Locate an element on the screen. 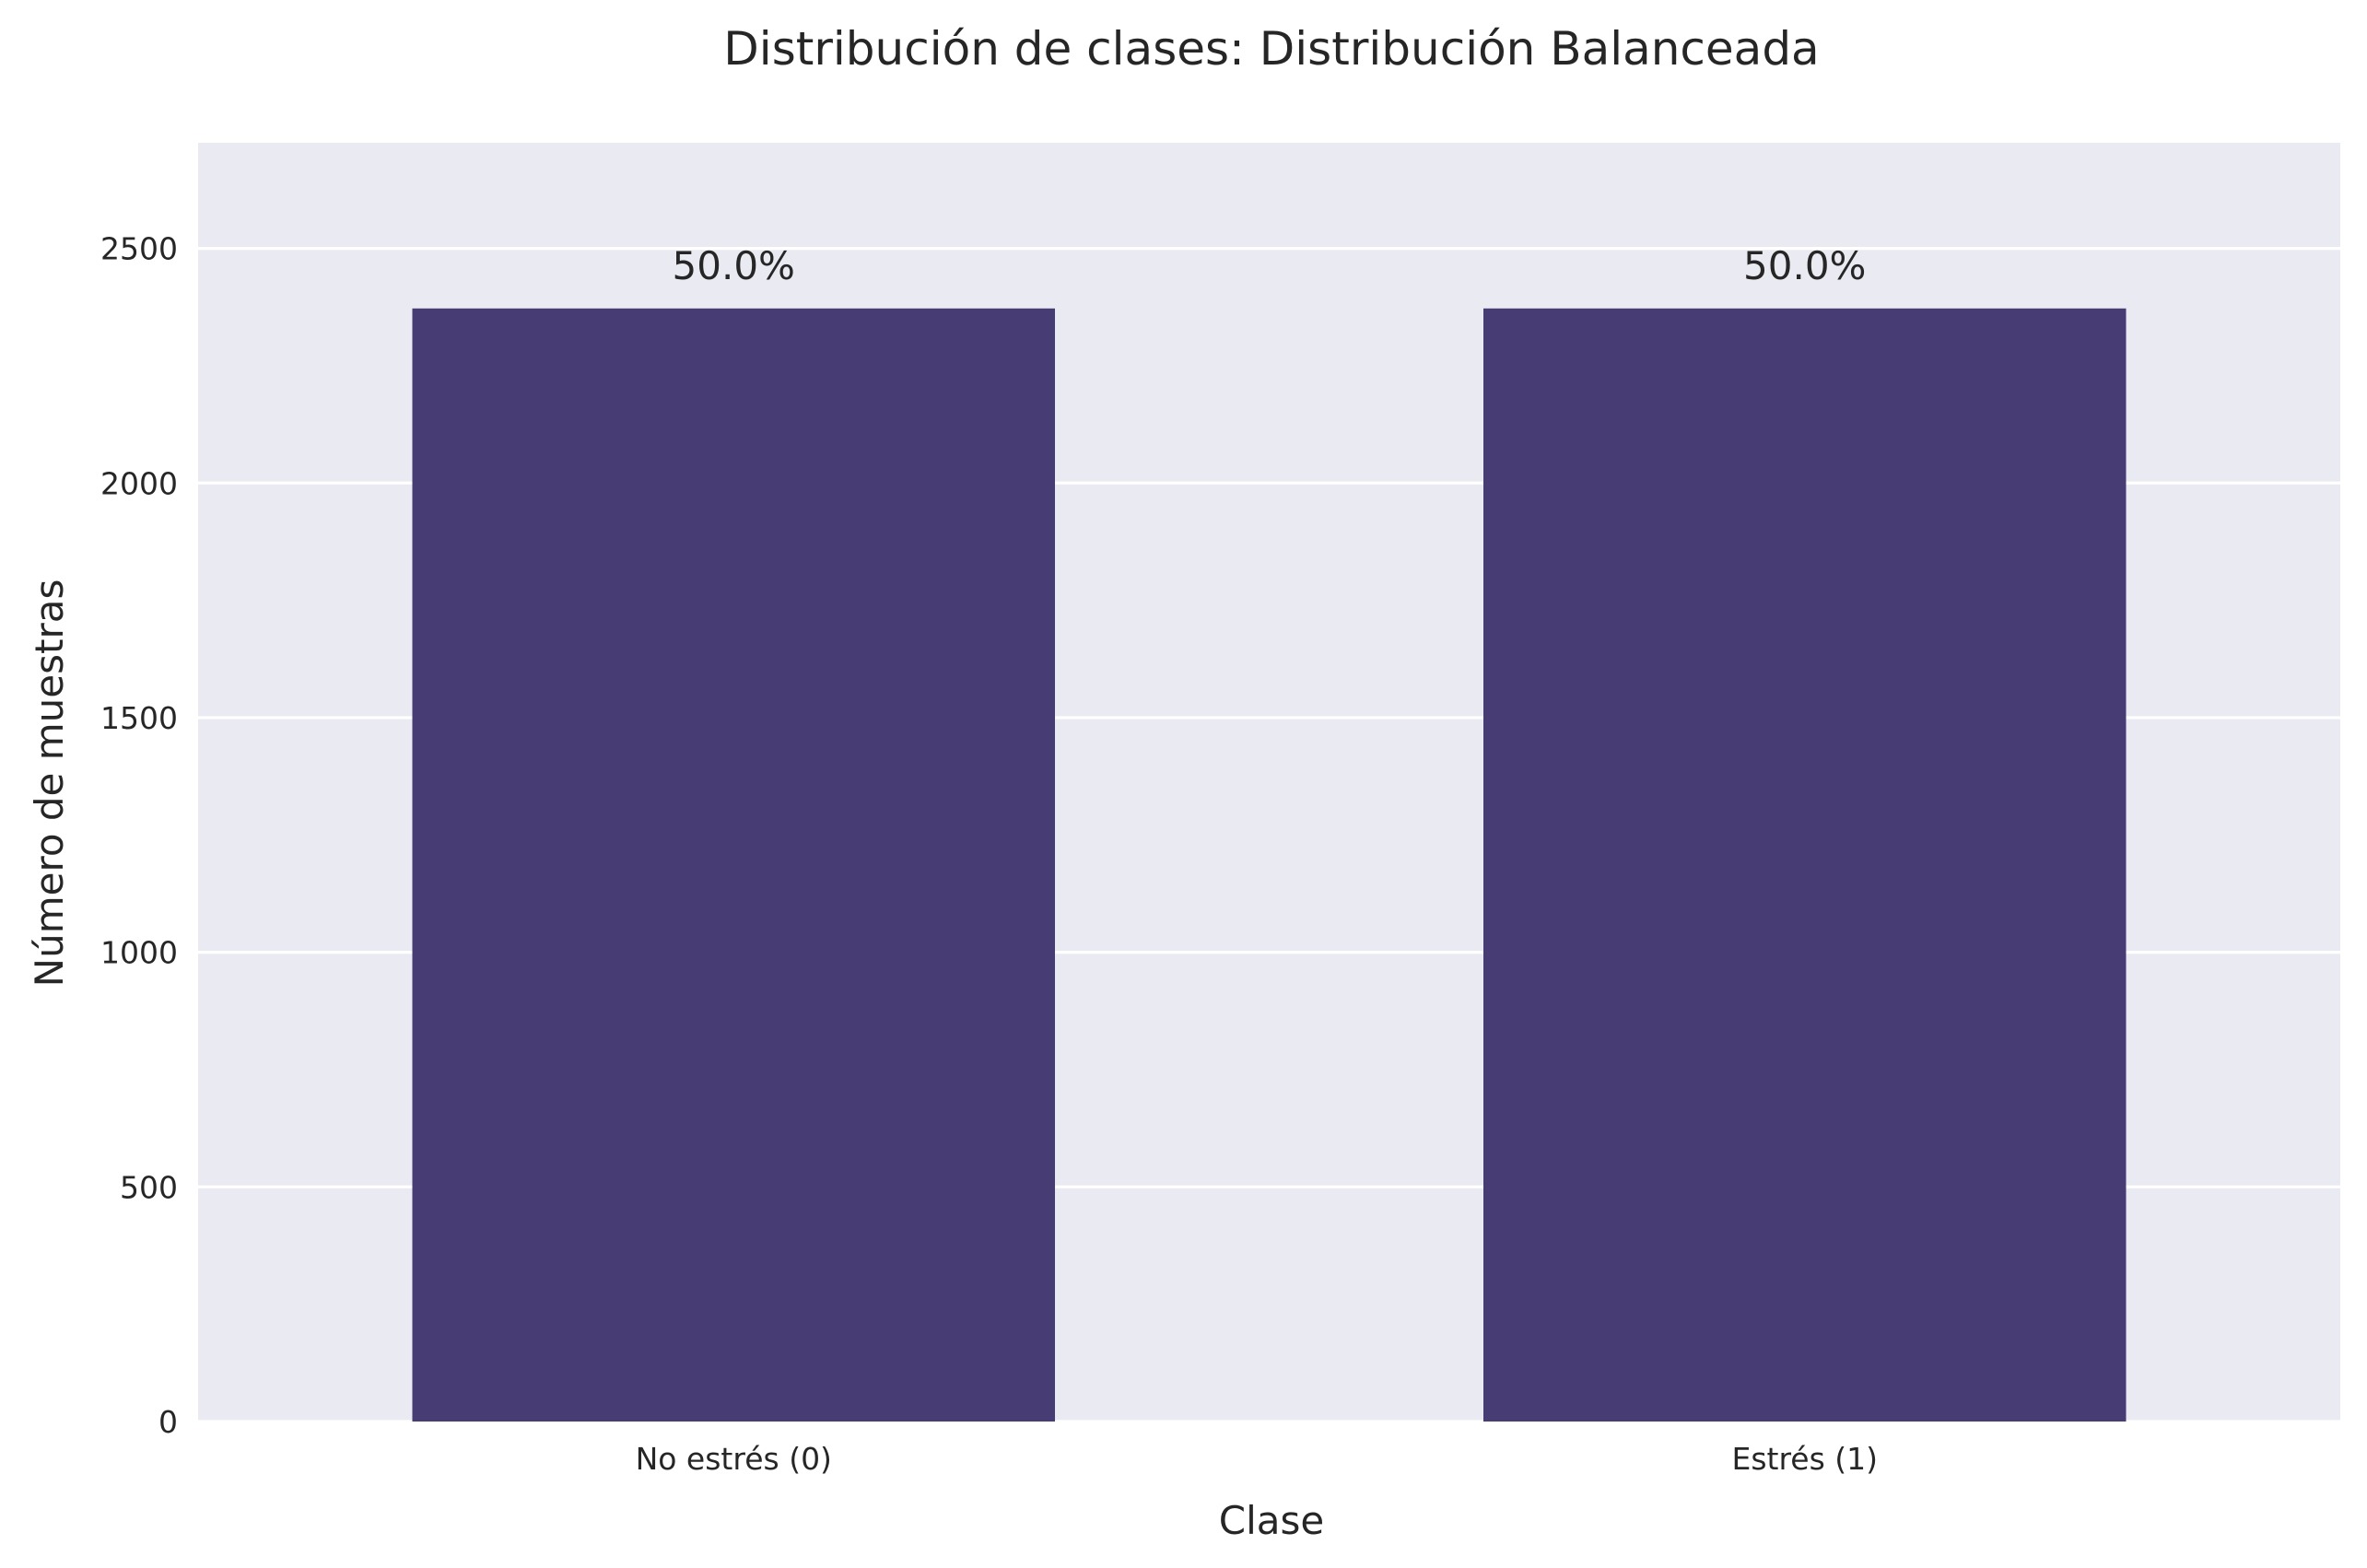 This screenshot has height=1568, width=2367. y-tick-label: 2500 is located at coordinates (139, 249).